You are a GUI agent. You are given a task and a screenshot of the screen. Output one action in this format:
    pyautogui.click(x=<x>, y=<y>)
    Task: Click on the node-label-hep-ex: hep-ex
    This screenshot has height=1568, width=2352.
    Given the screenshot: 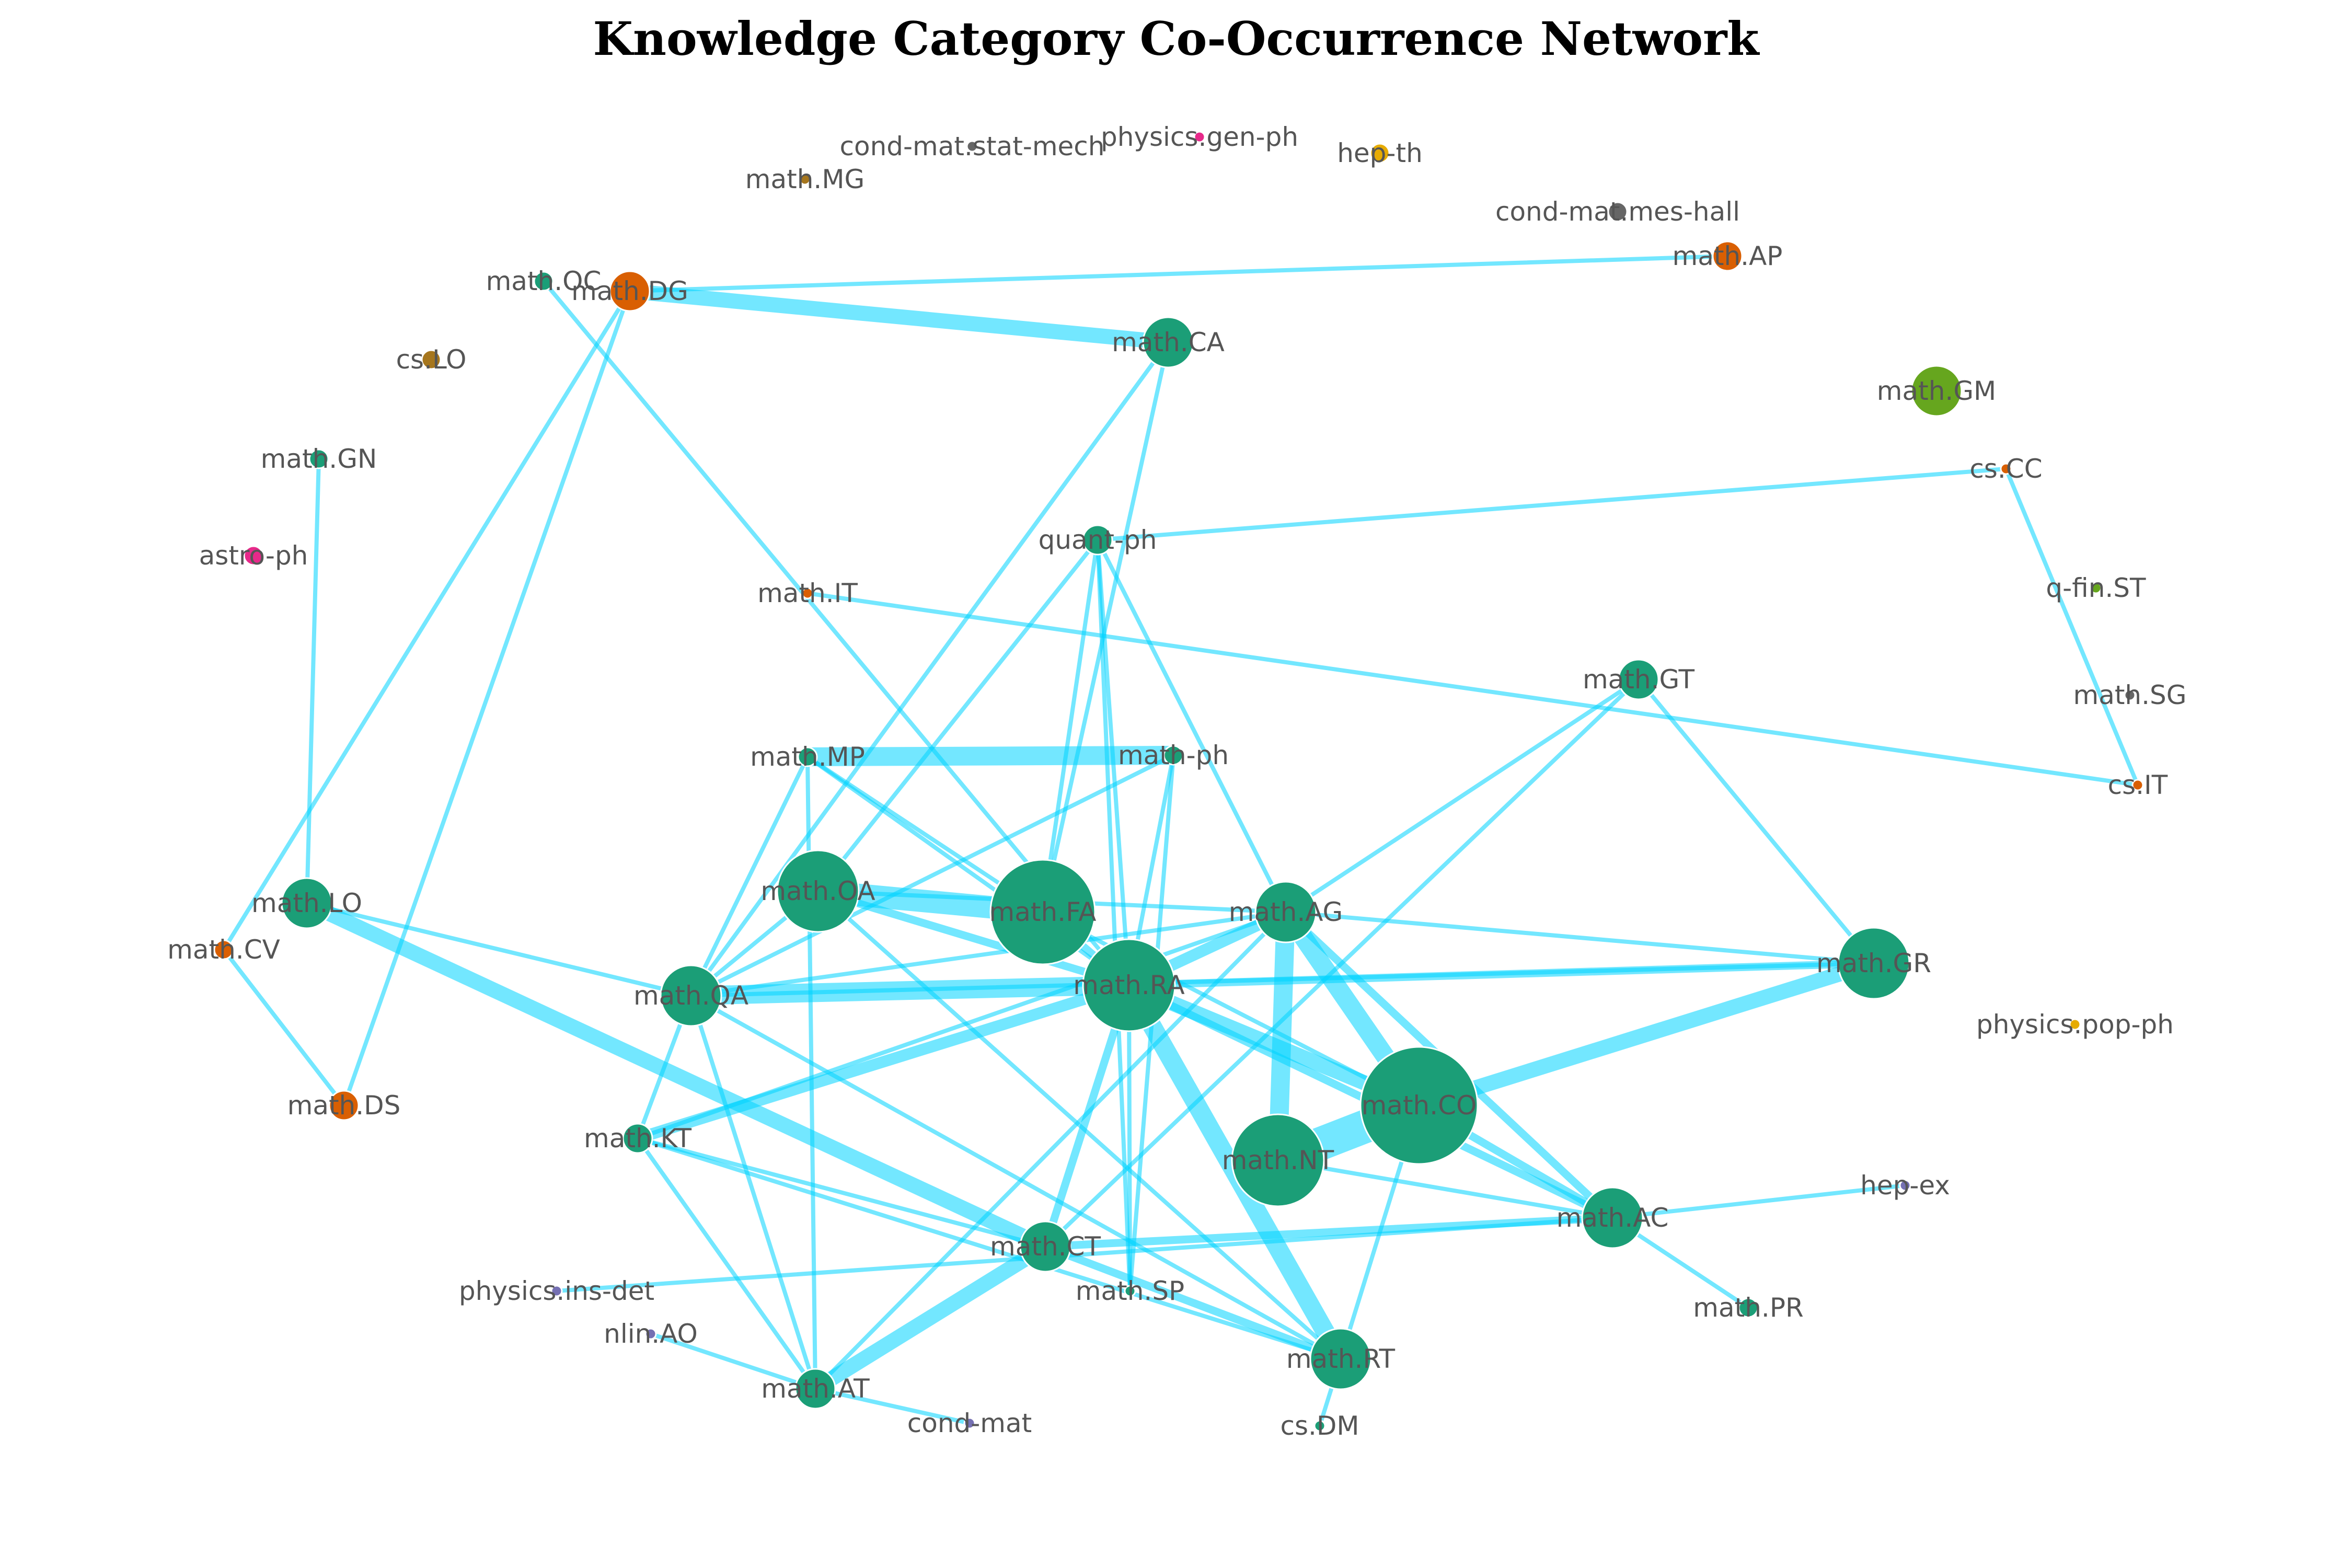 What is the action you would take?
    pyautogui.click(x=1905, y=1185)
    